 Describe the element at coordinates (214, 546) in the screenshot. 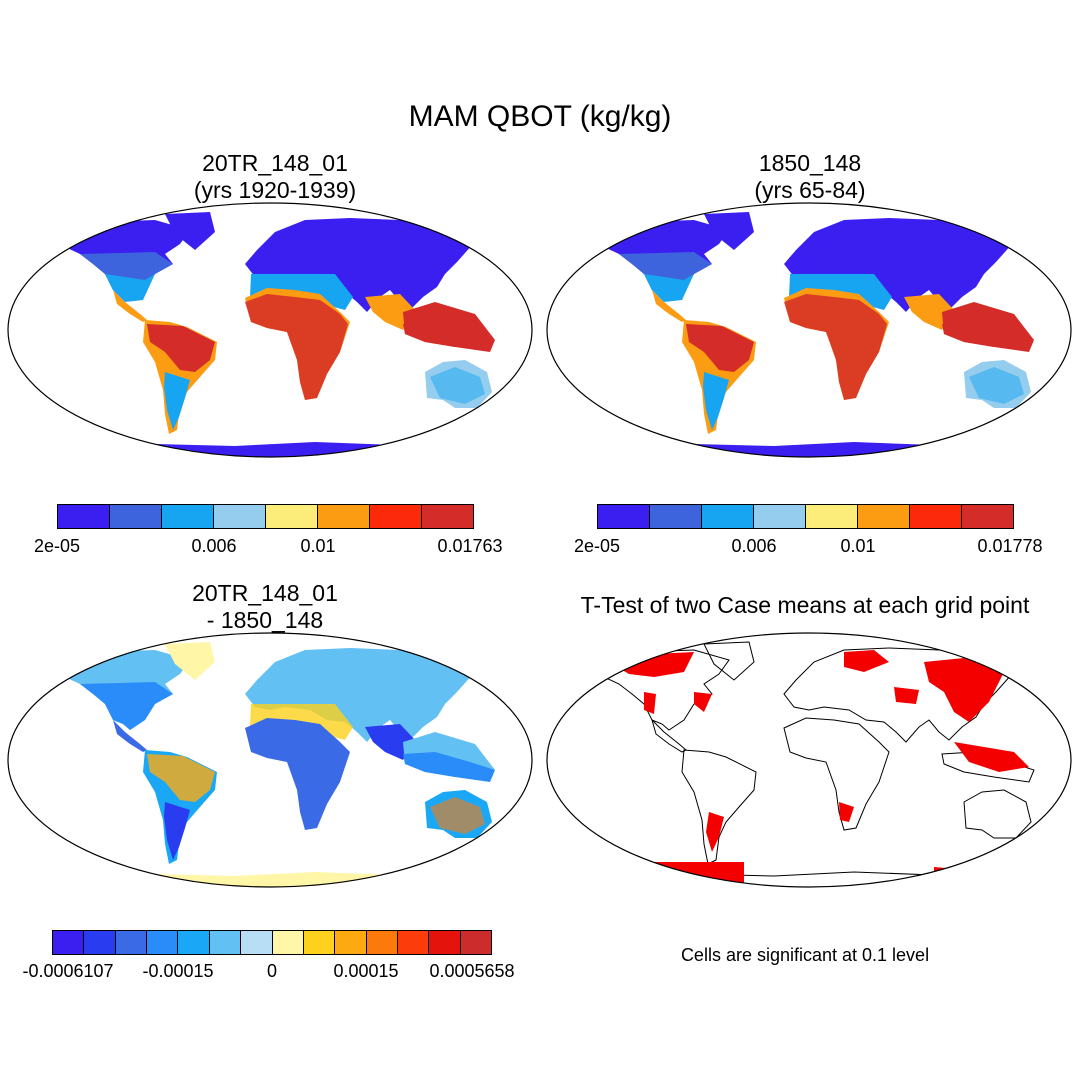

I see `colorbar-a-label: 0.006` at that location.